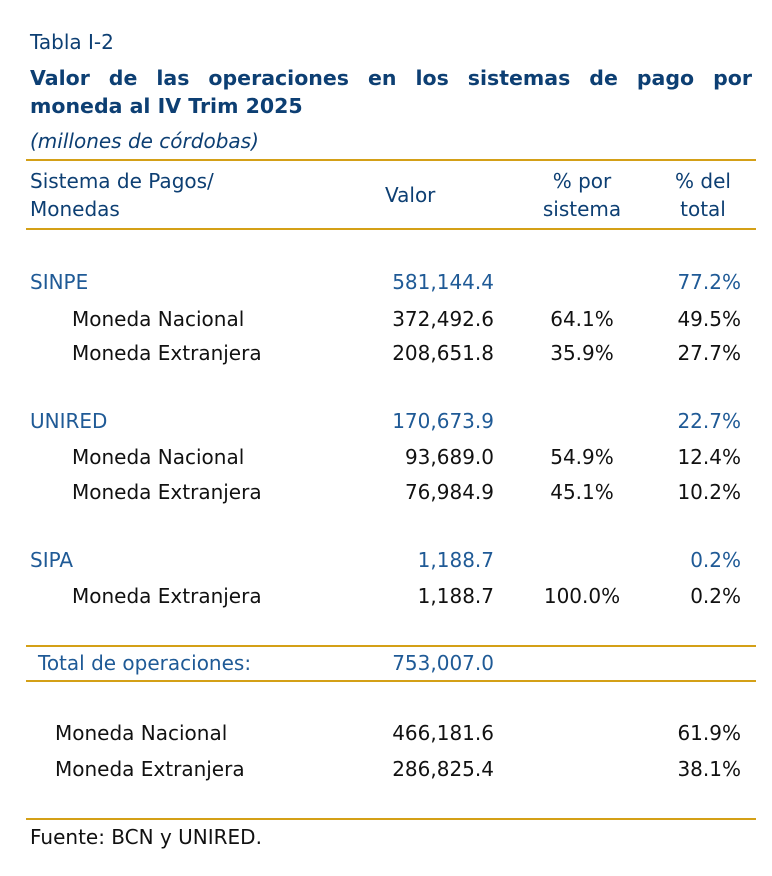 Image resolution: width=772 pixels, height=876 pixels. Describe the element at coordinates (582, 209) in the screenshot. I see `header-pct-system-2: sistema` at that location.